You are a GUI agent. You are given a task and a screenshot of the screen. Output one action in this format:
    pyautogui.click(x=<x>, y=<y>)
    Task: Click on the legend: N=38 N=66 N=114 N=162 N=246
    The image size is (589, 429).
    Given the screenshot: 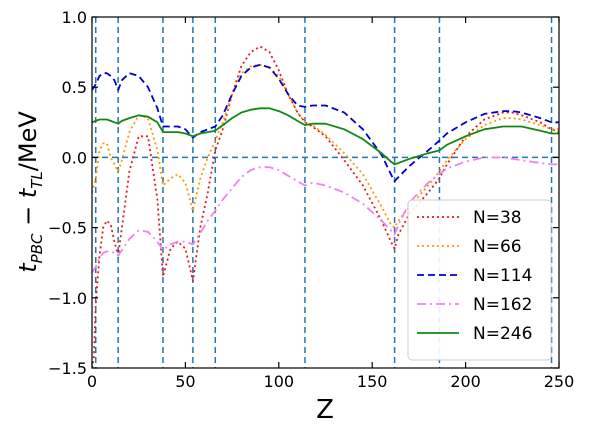 What is the action you would take?
    pyautogui.click(x=479, y=280)
    